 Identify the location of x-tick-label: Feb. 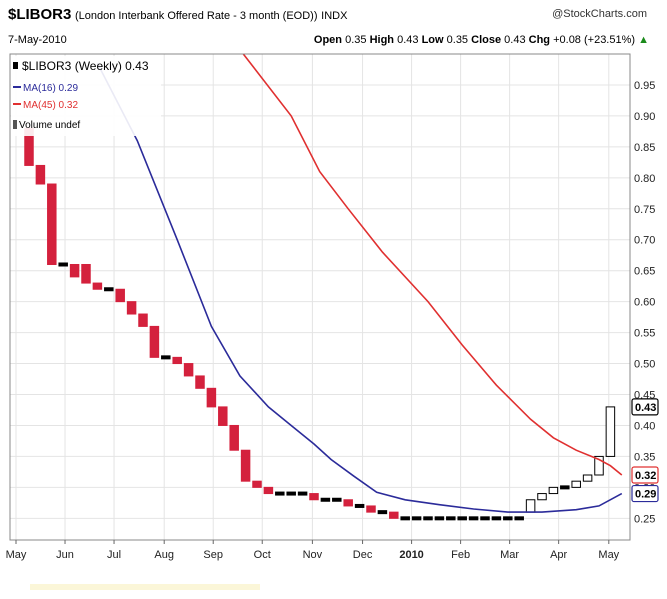
(460, 555).